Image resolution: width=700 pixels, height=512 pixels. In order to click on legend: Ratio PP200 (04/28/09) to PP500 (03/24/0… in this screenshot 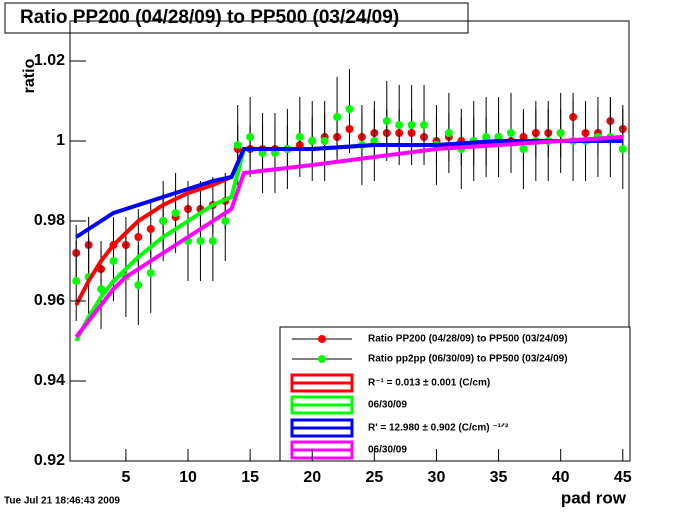, I will do `click(429, 397)`.